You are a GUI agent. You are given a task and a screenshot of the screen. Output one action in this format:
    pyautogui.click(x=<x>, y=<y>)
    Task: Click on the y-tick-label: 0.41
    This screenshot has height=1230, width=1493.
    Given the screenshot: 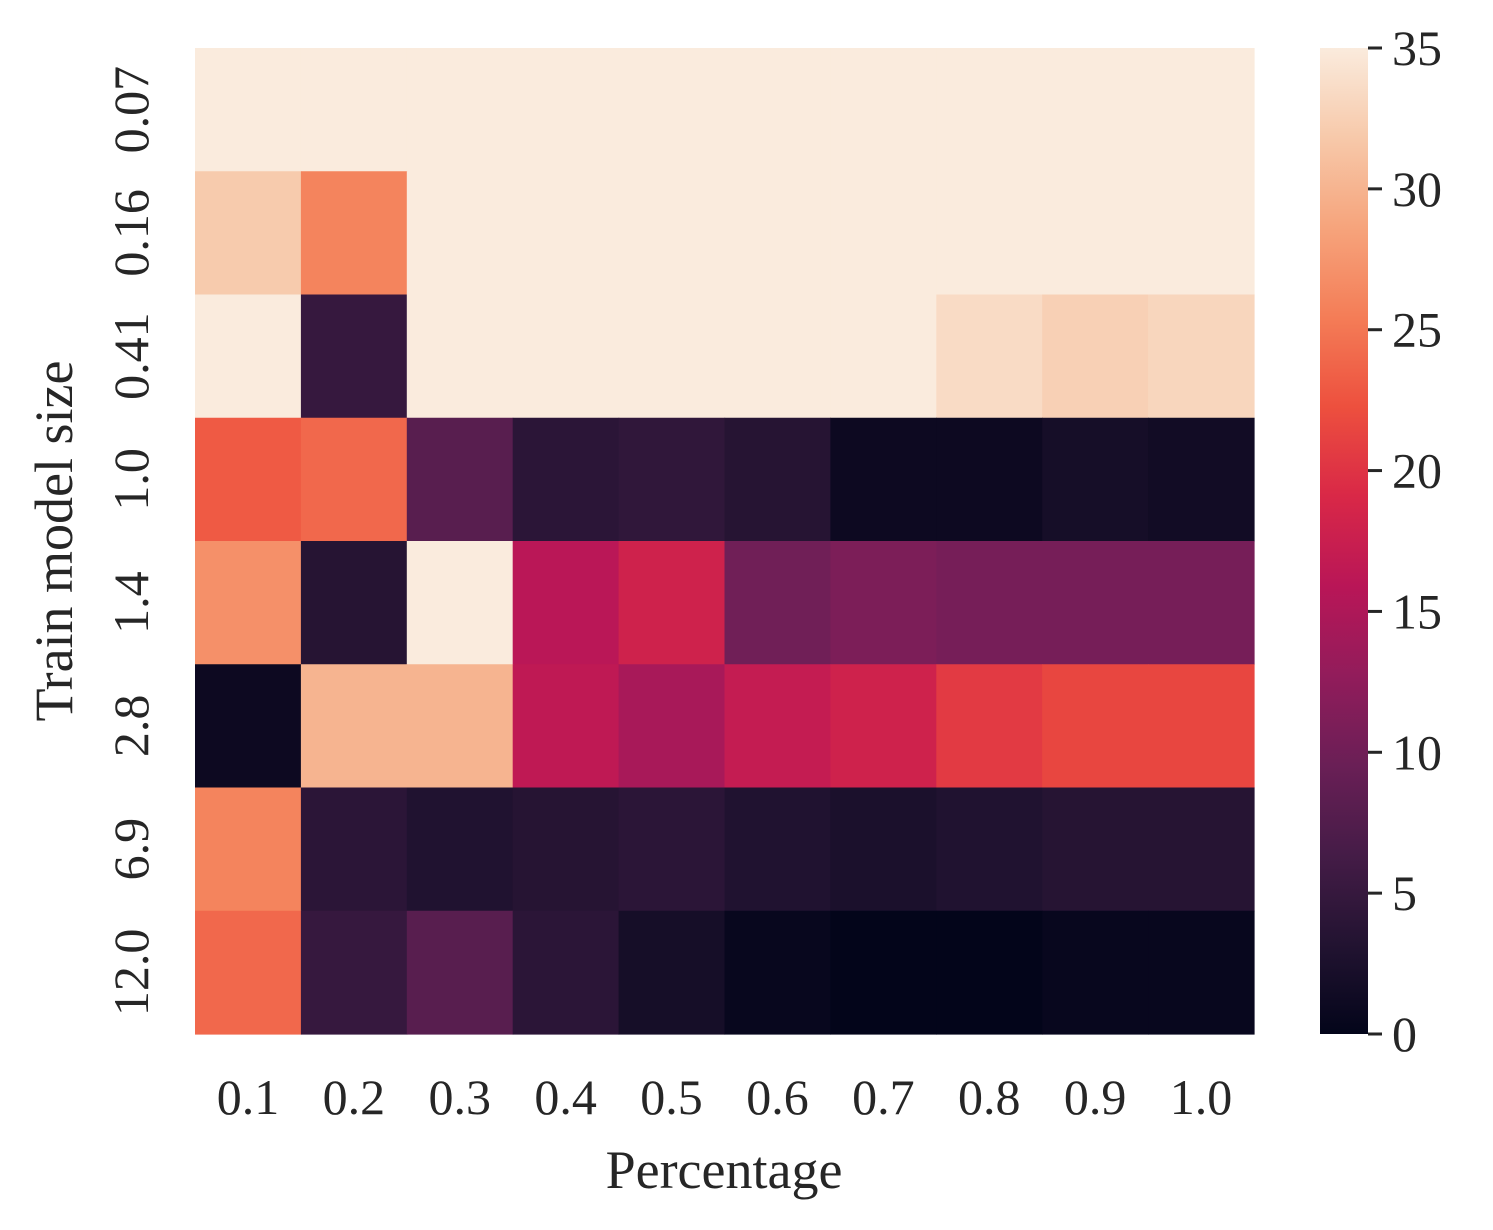 What is the action you would take?
    pyautogui.click(x=131, y=356)
    